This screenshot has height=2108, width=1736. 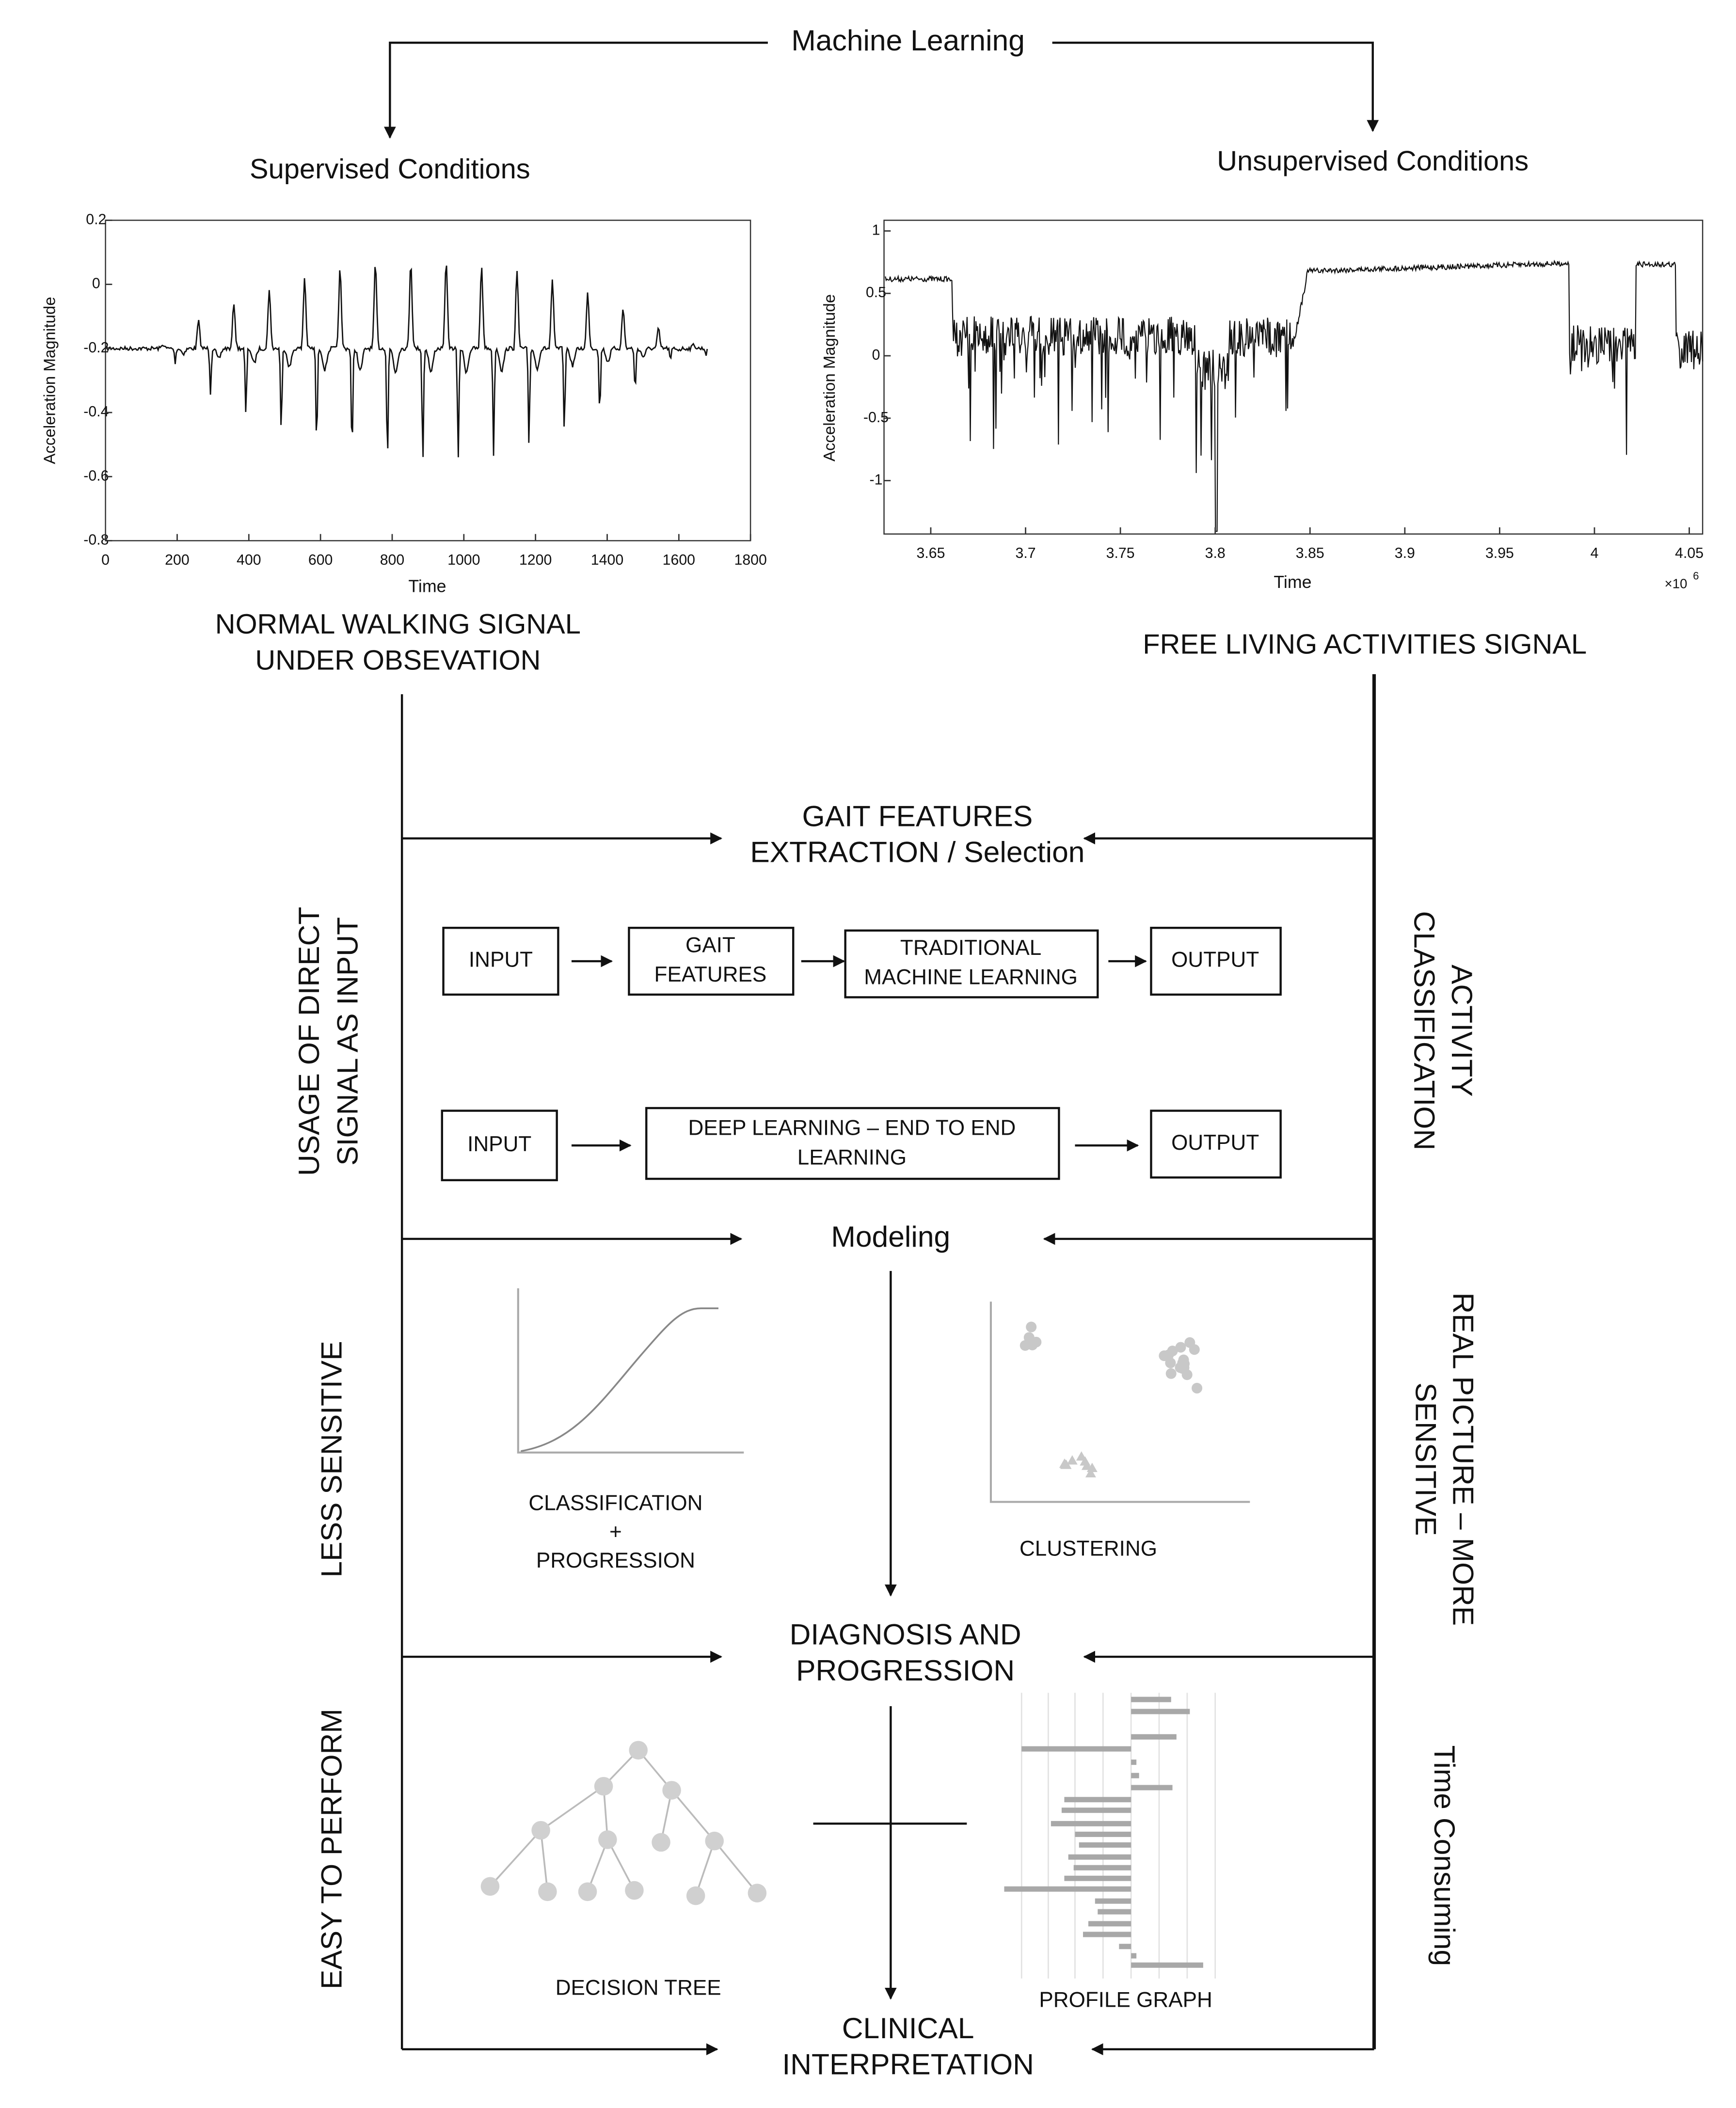 I want to click on box-label: LEARNING, so click(x=852, y=1157).